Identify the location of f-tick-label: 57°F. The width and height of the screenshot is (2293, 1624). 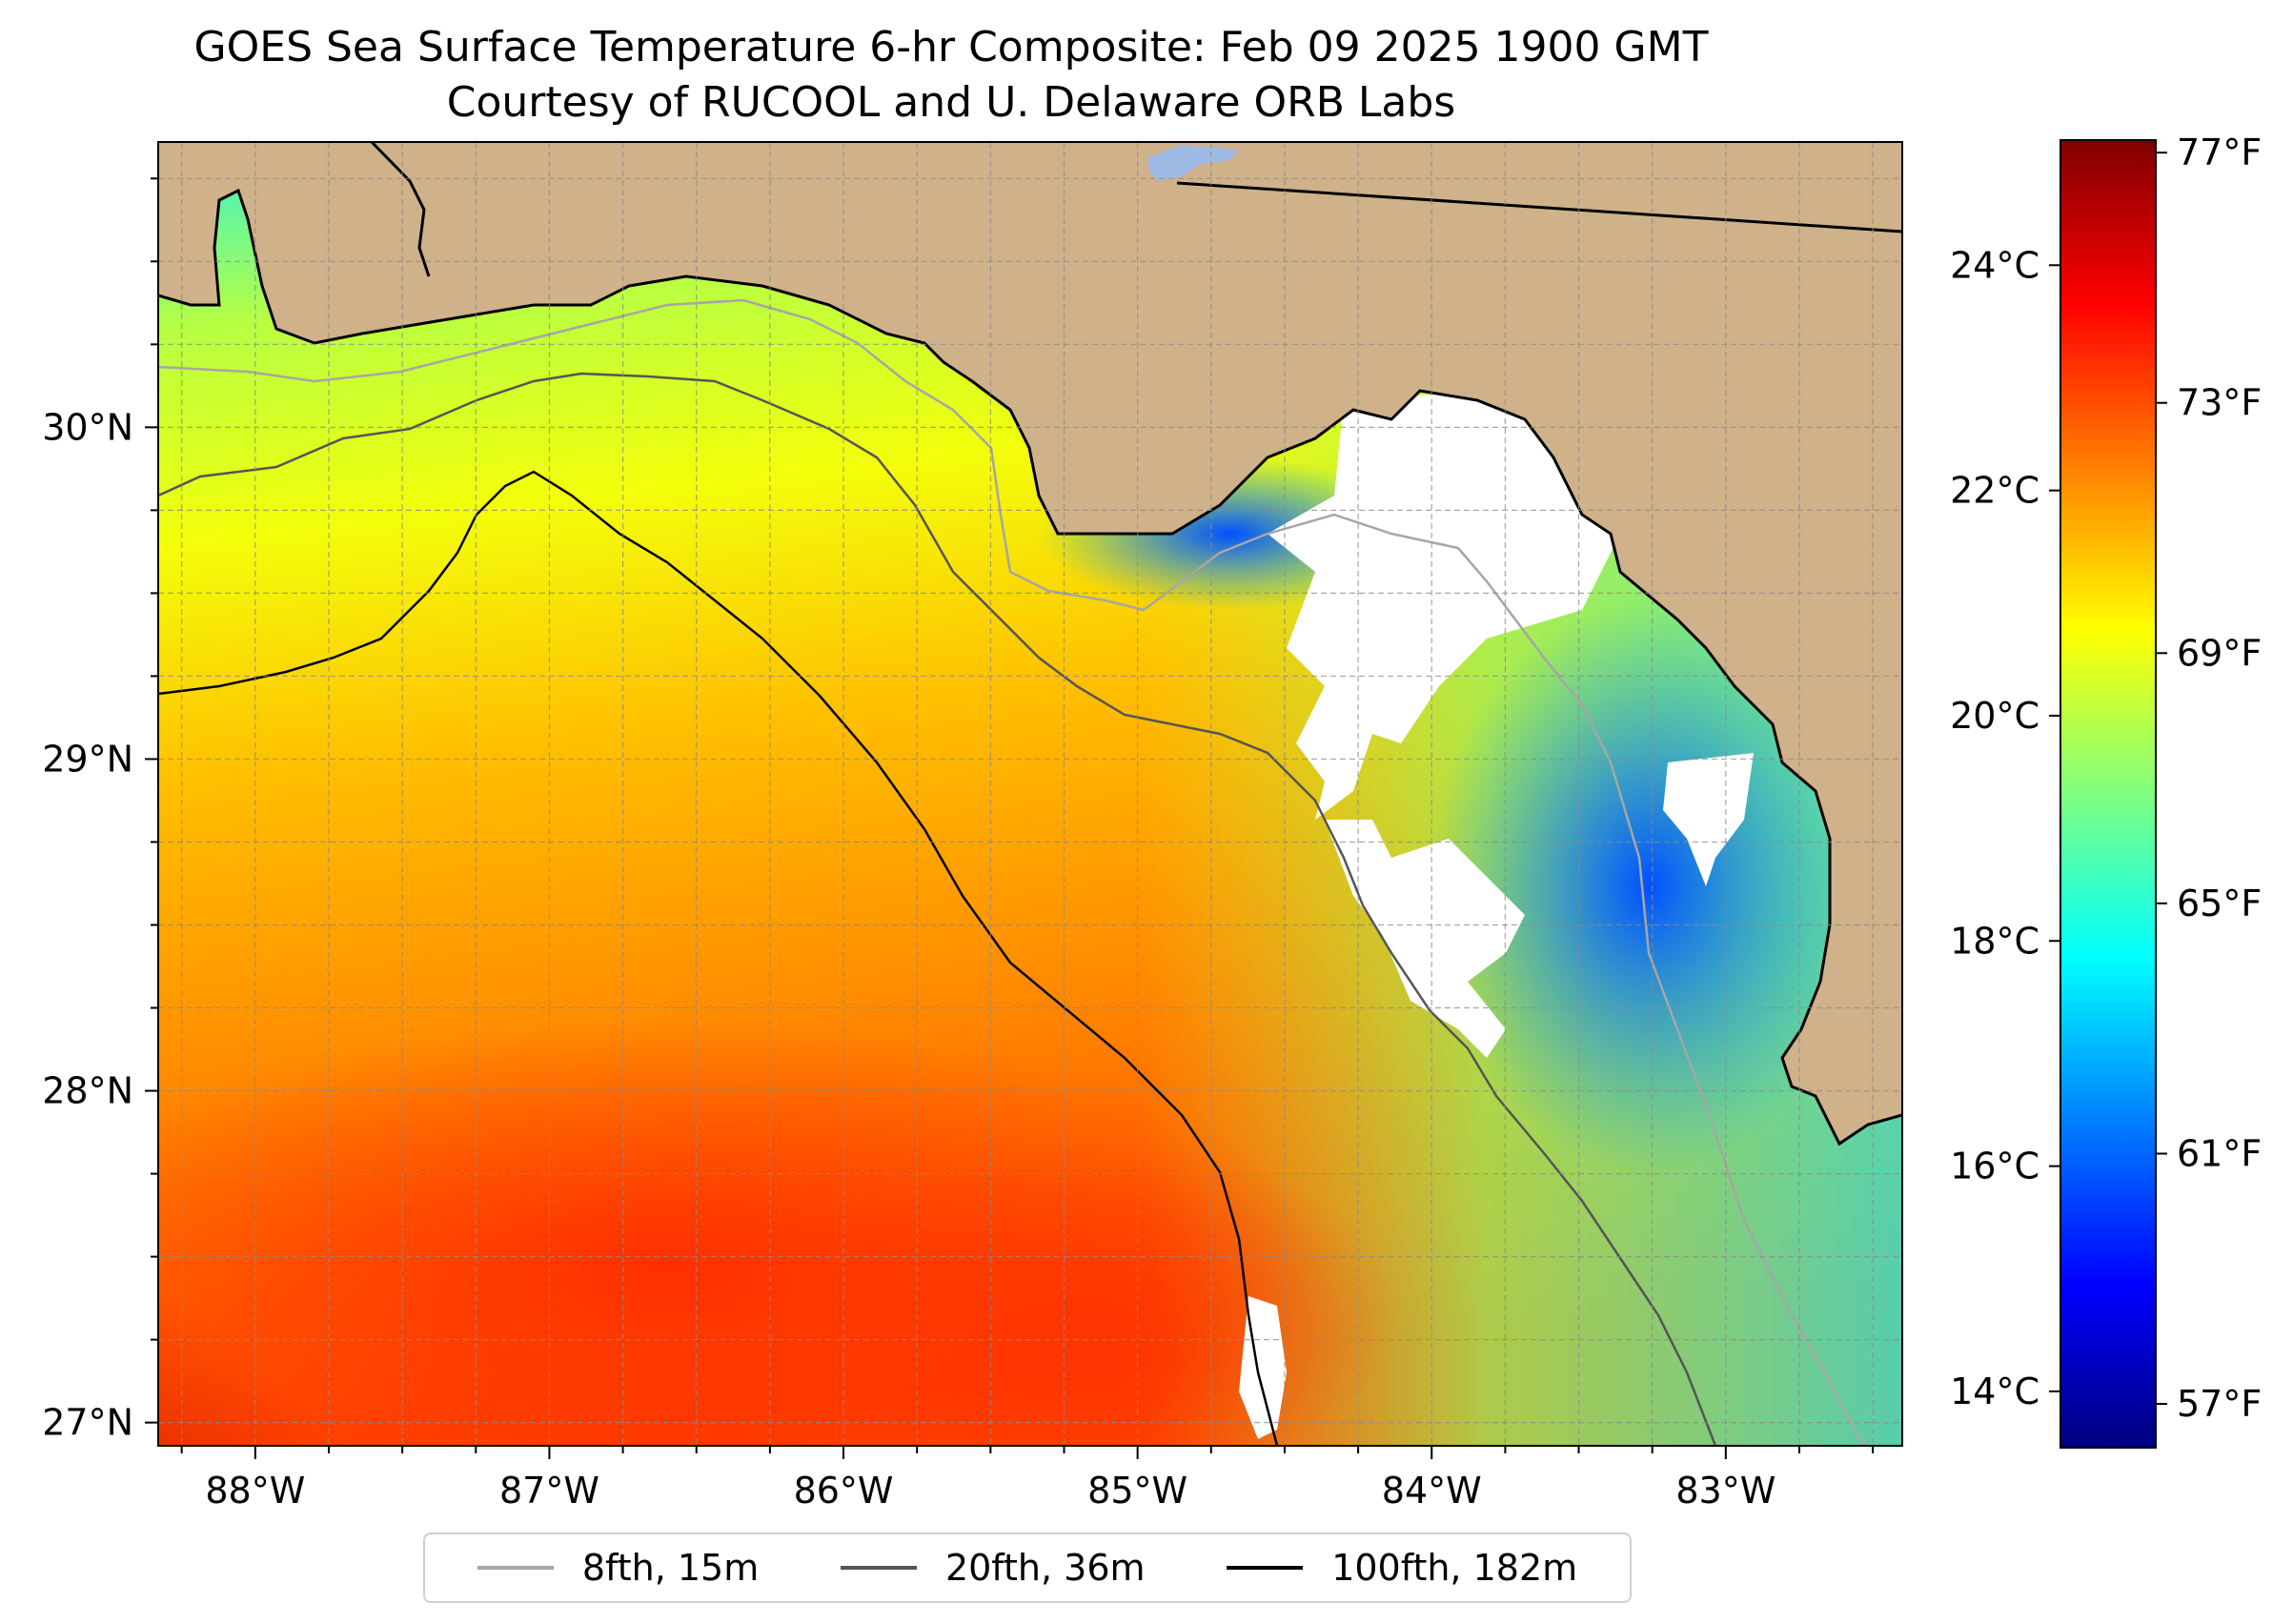
(2220, 1404).